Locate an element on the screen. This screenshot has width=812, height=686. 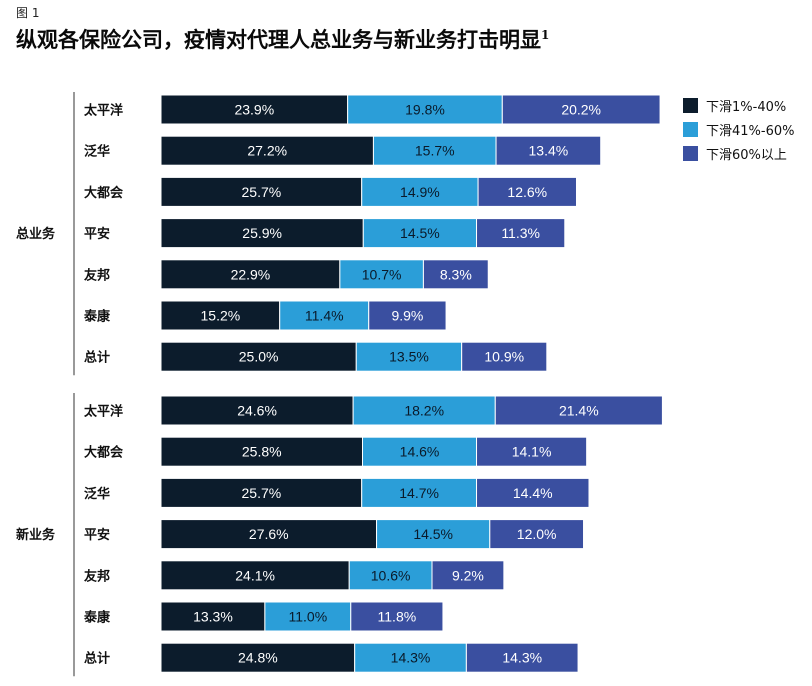
data-label: 27.2% is located at coordinates (267, 151).